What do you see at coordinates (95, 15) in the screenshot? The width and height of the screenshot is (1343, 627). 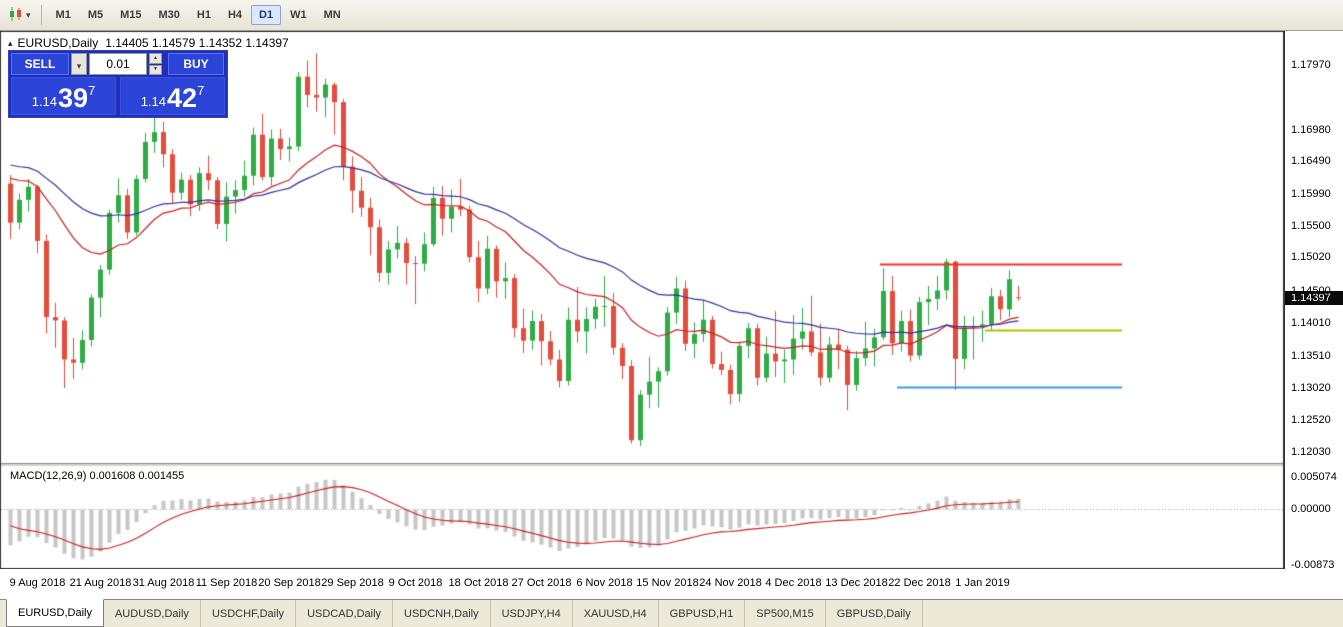 I see `timeframe-button-m5: M5` at bounding box center [95, 15].